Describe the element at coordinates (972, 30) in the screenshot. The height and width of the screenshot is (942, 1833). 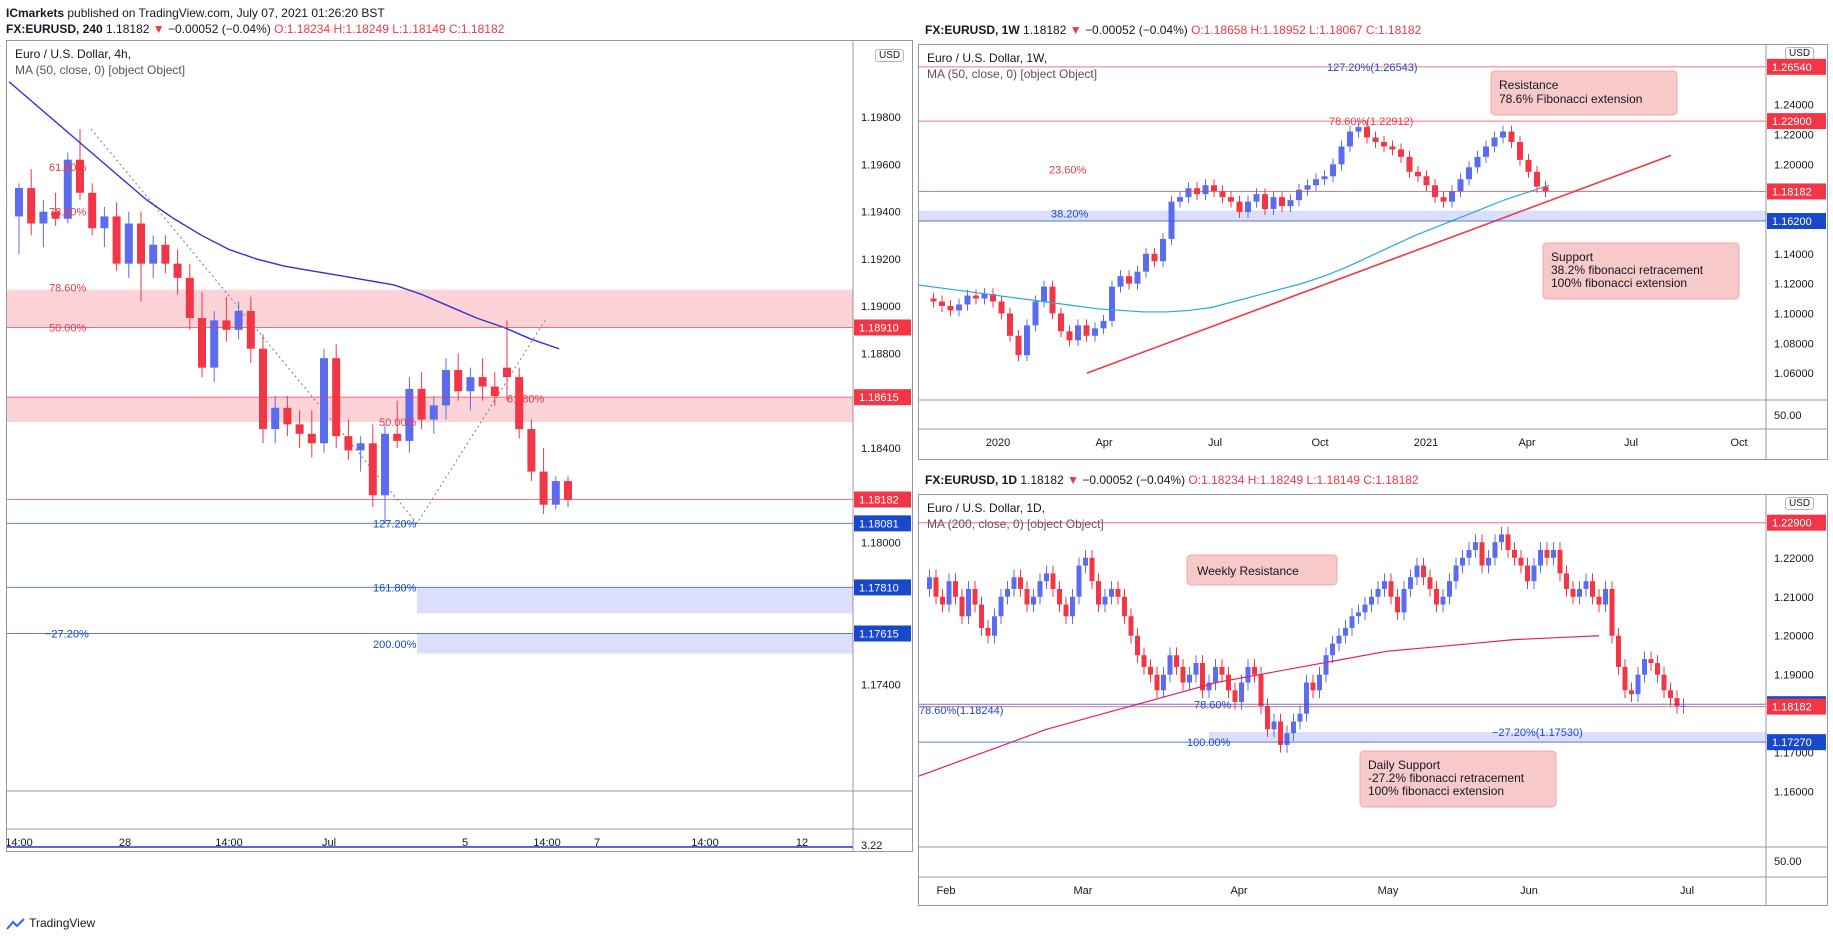
I see `symbol-1w: FX:EURUSD, 1W` at that location.